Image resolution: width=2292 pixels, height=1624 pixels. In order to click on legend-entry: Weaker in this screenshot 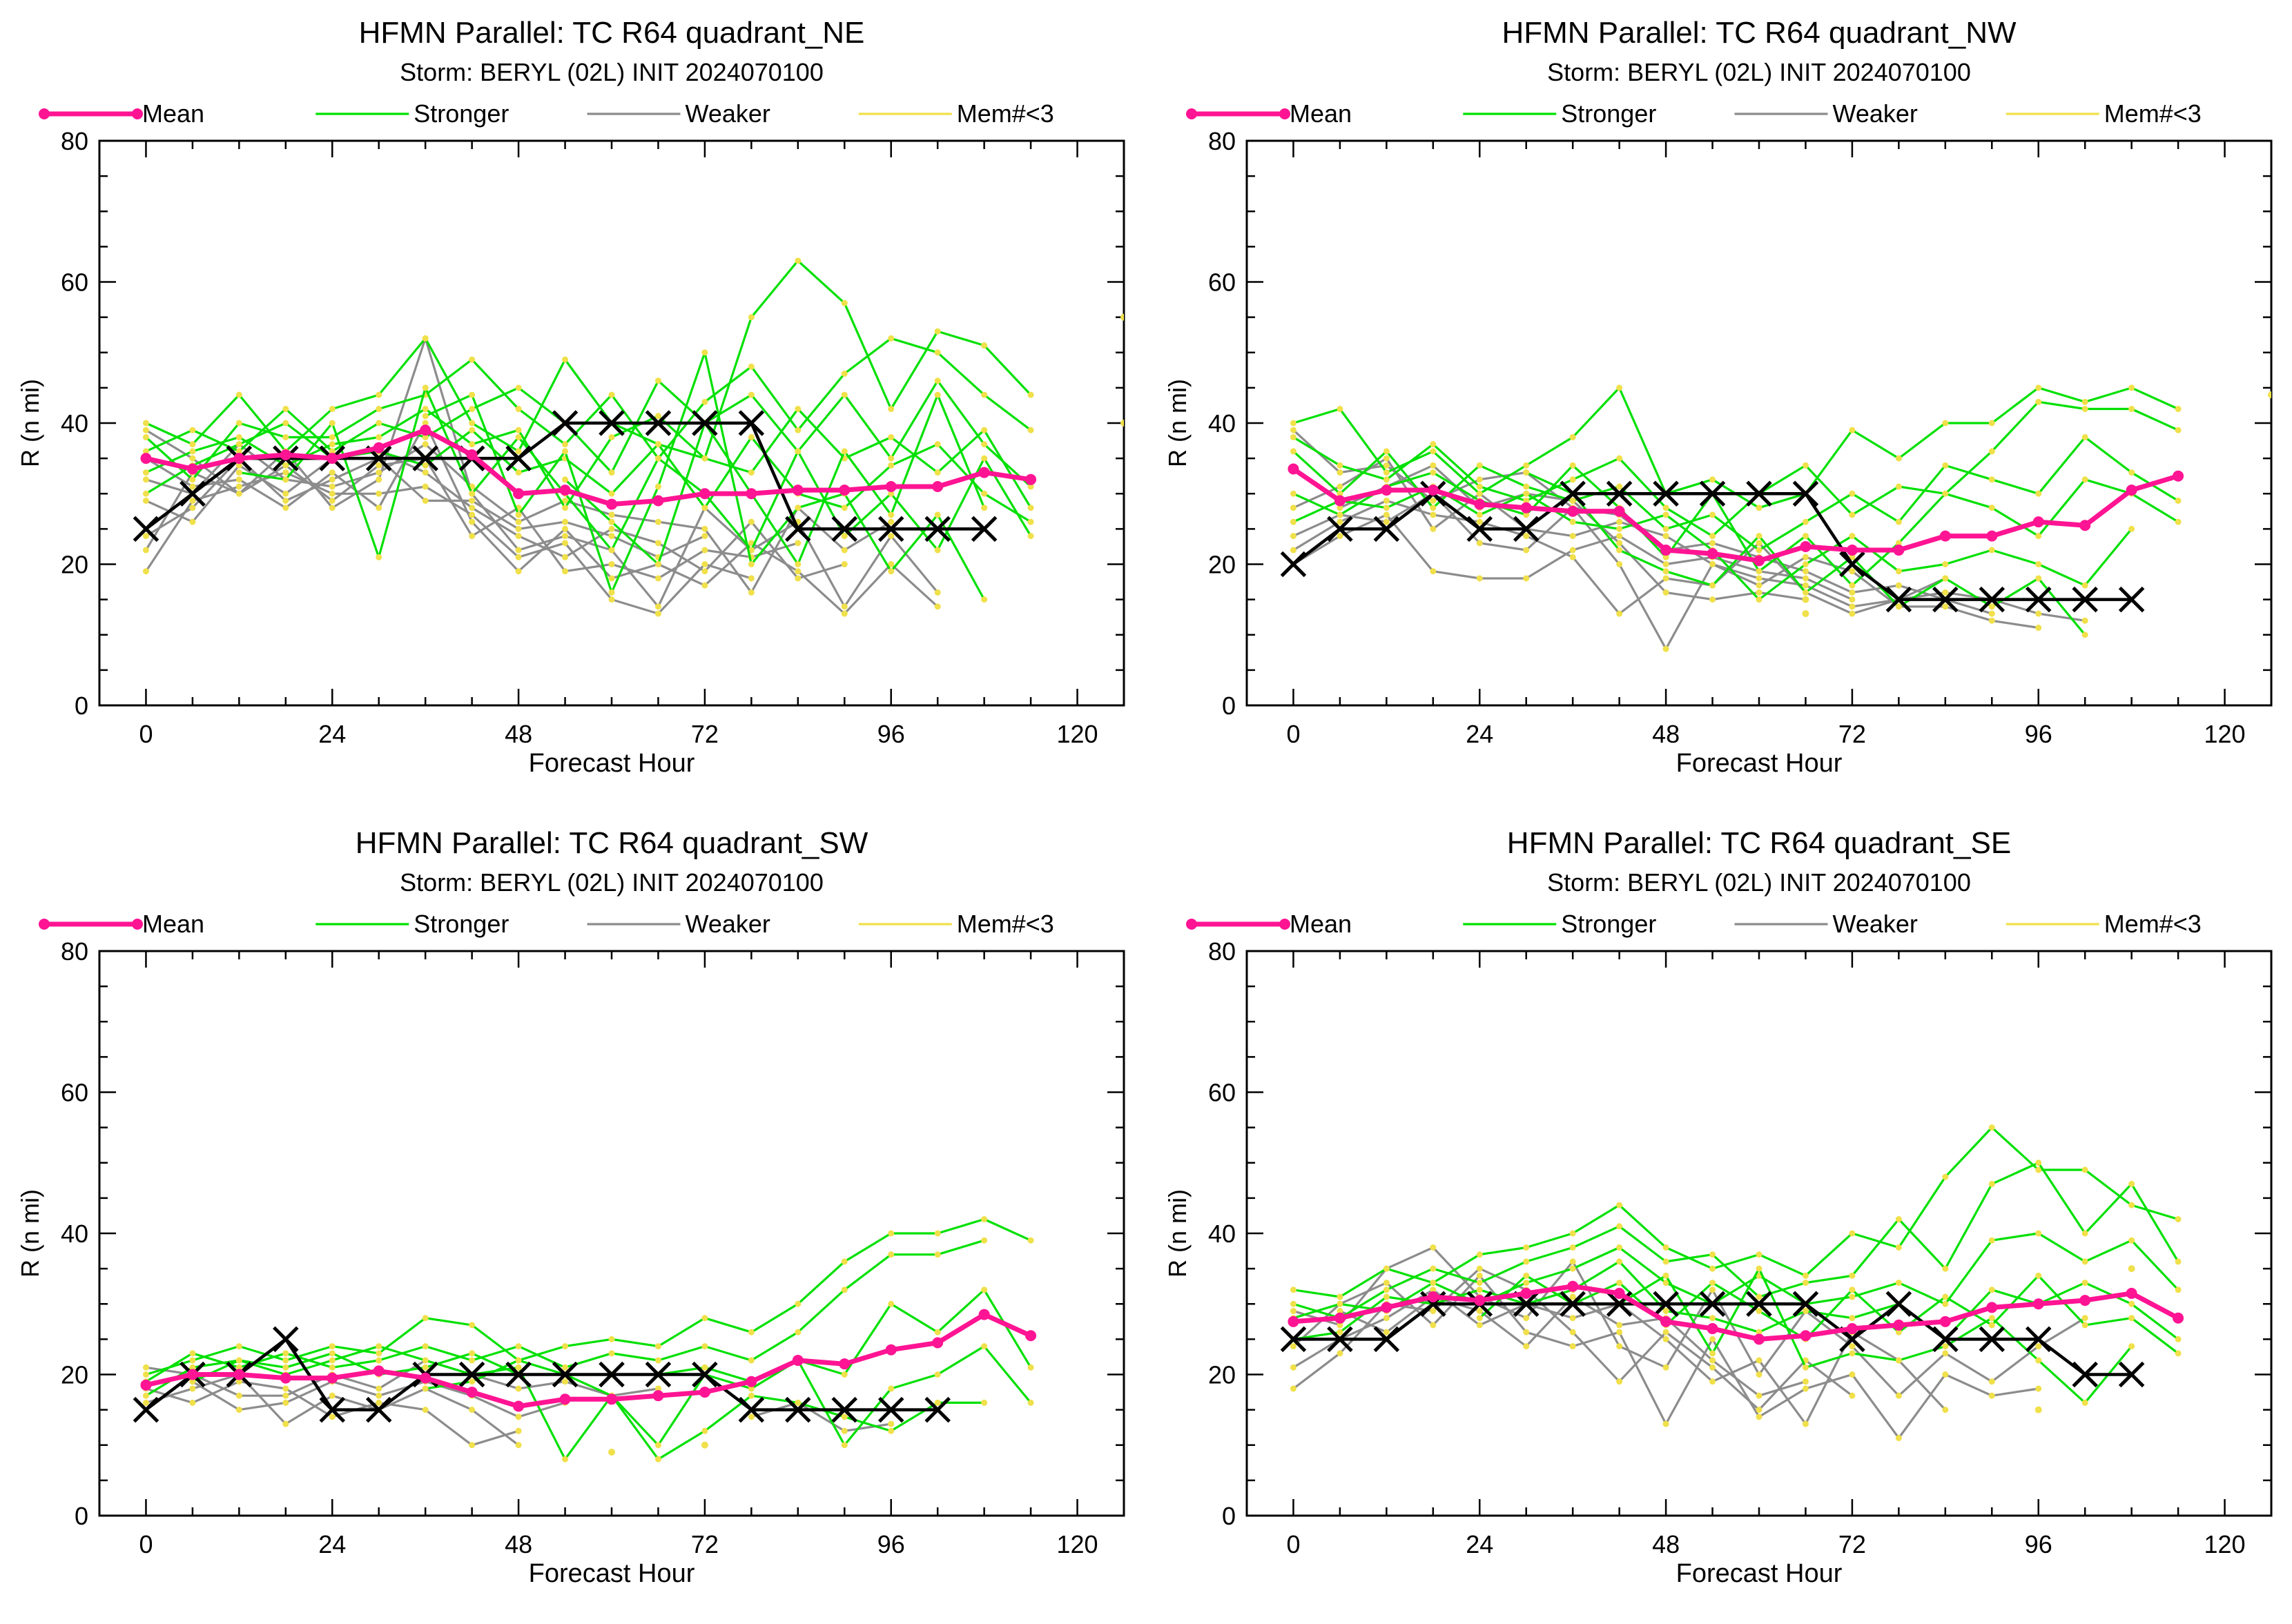, I will do `click(678, 113)`.